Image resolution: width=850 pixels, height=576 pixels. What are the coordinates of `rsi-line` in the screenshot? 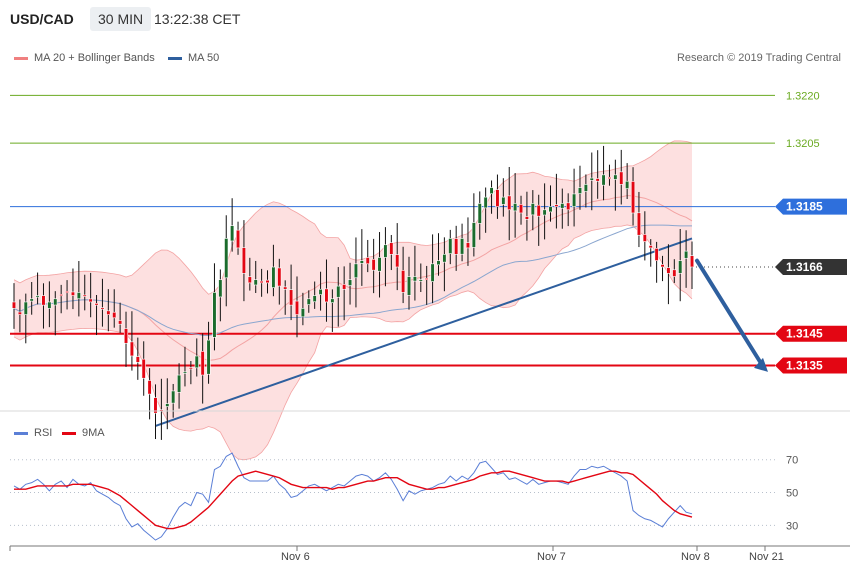 It's located at (353, 496).